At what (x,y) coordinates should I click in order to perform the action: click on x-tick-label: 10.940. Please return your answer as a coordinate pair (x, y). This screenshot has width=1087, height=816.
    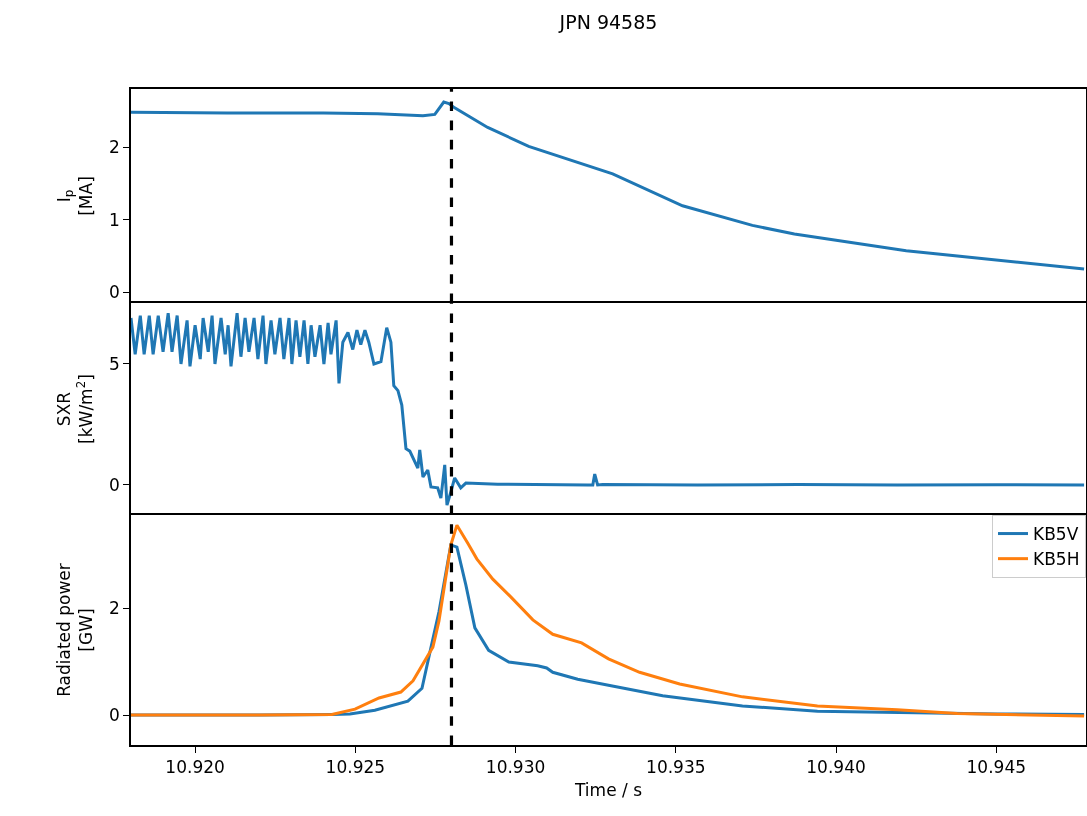
    Looking at the image, I should click on (836, 767).